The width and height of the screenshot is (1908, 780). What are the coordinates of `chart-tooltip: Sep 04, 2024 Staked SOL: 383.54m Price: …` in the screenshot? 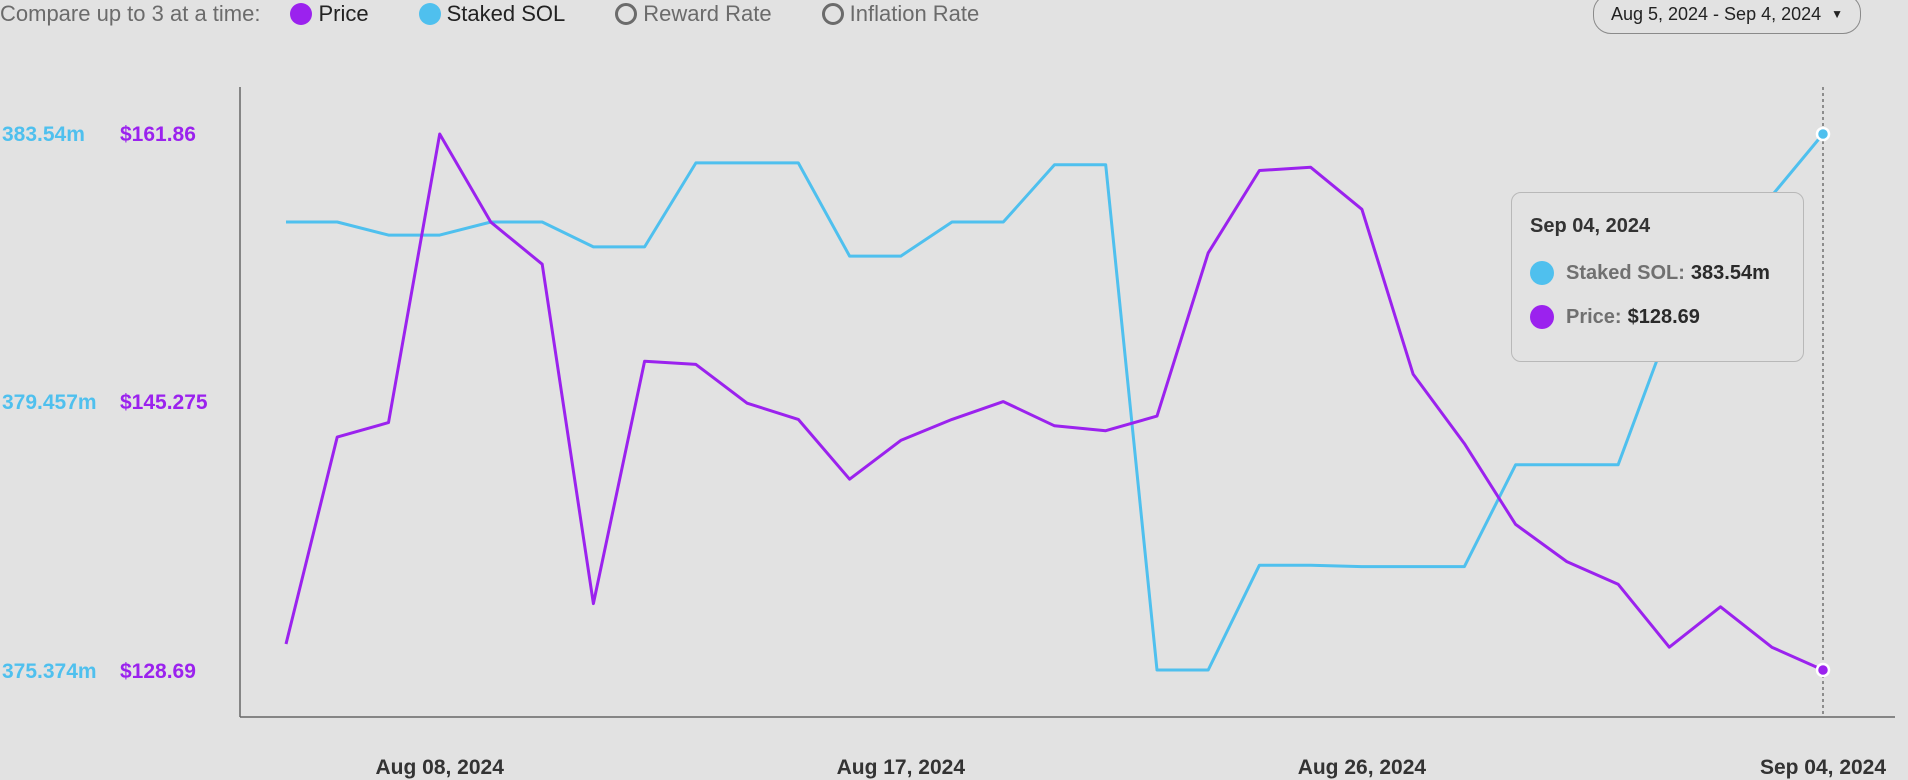 It's located at (1657, 277).